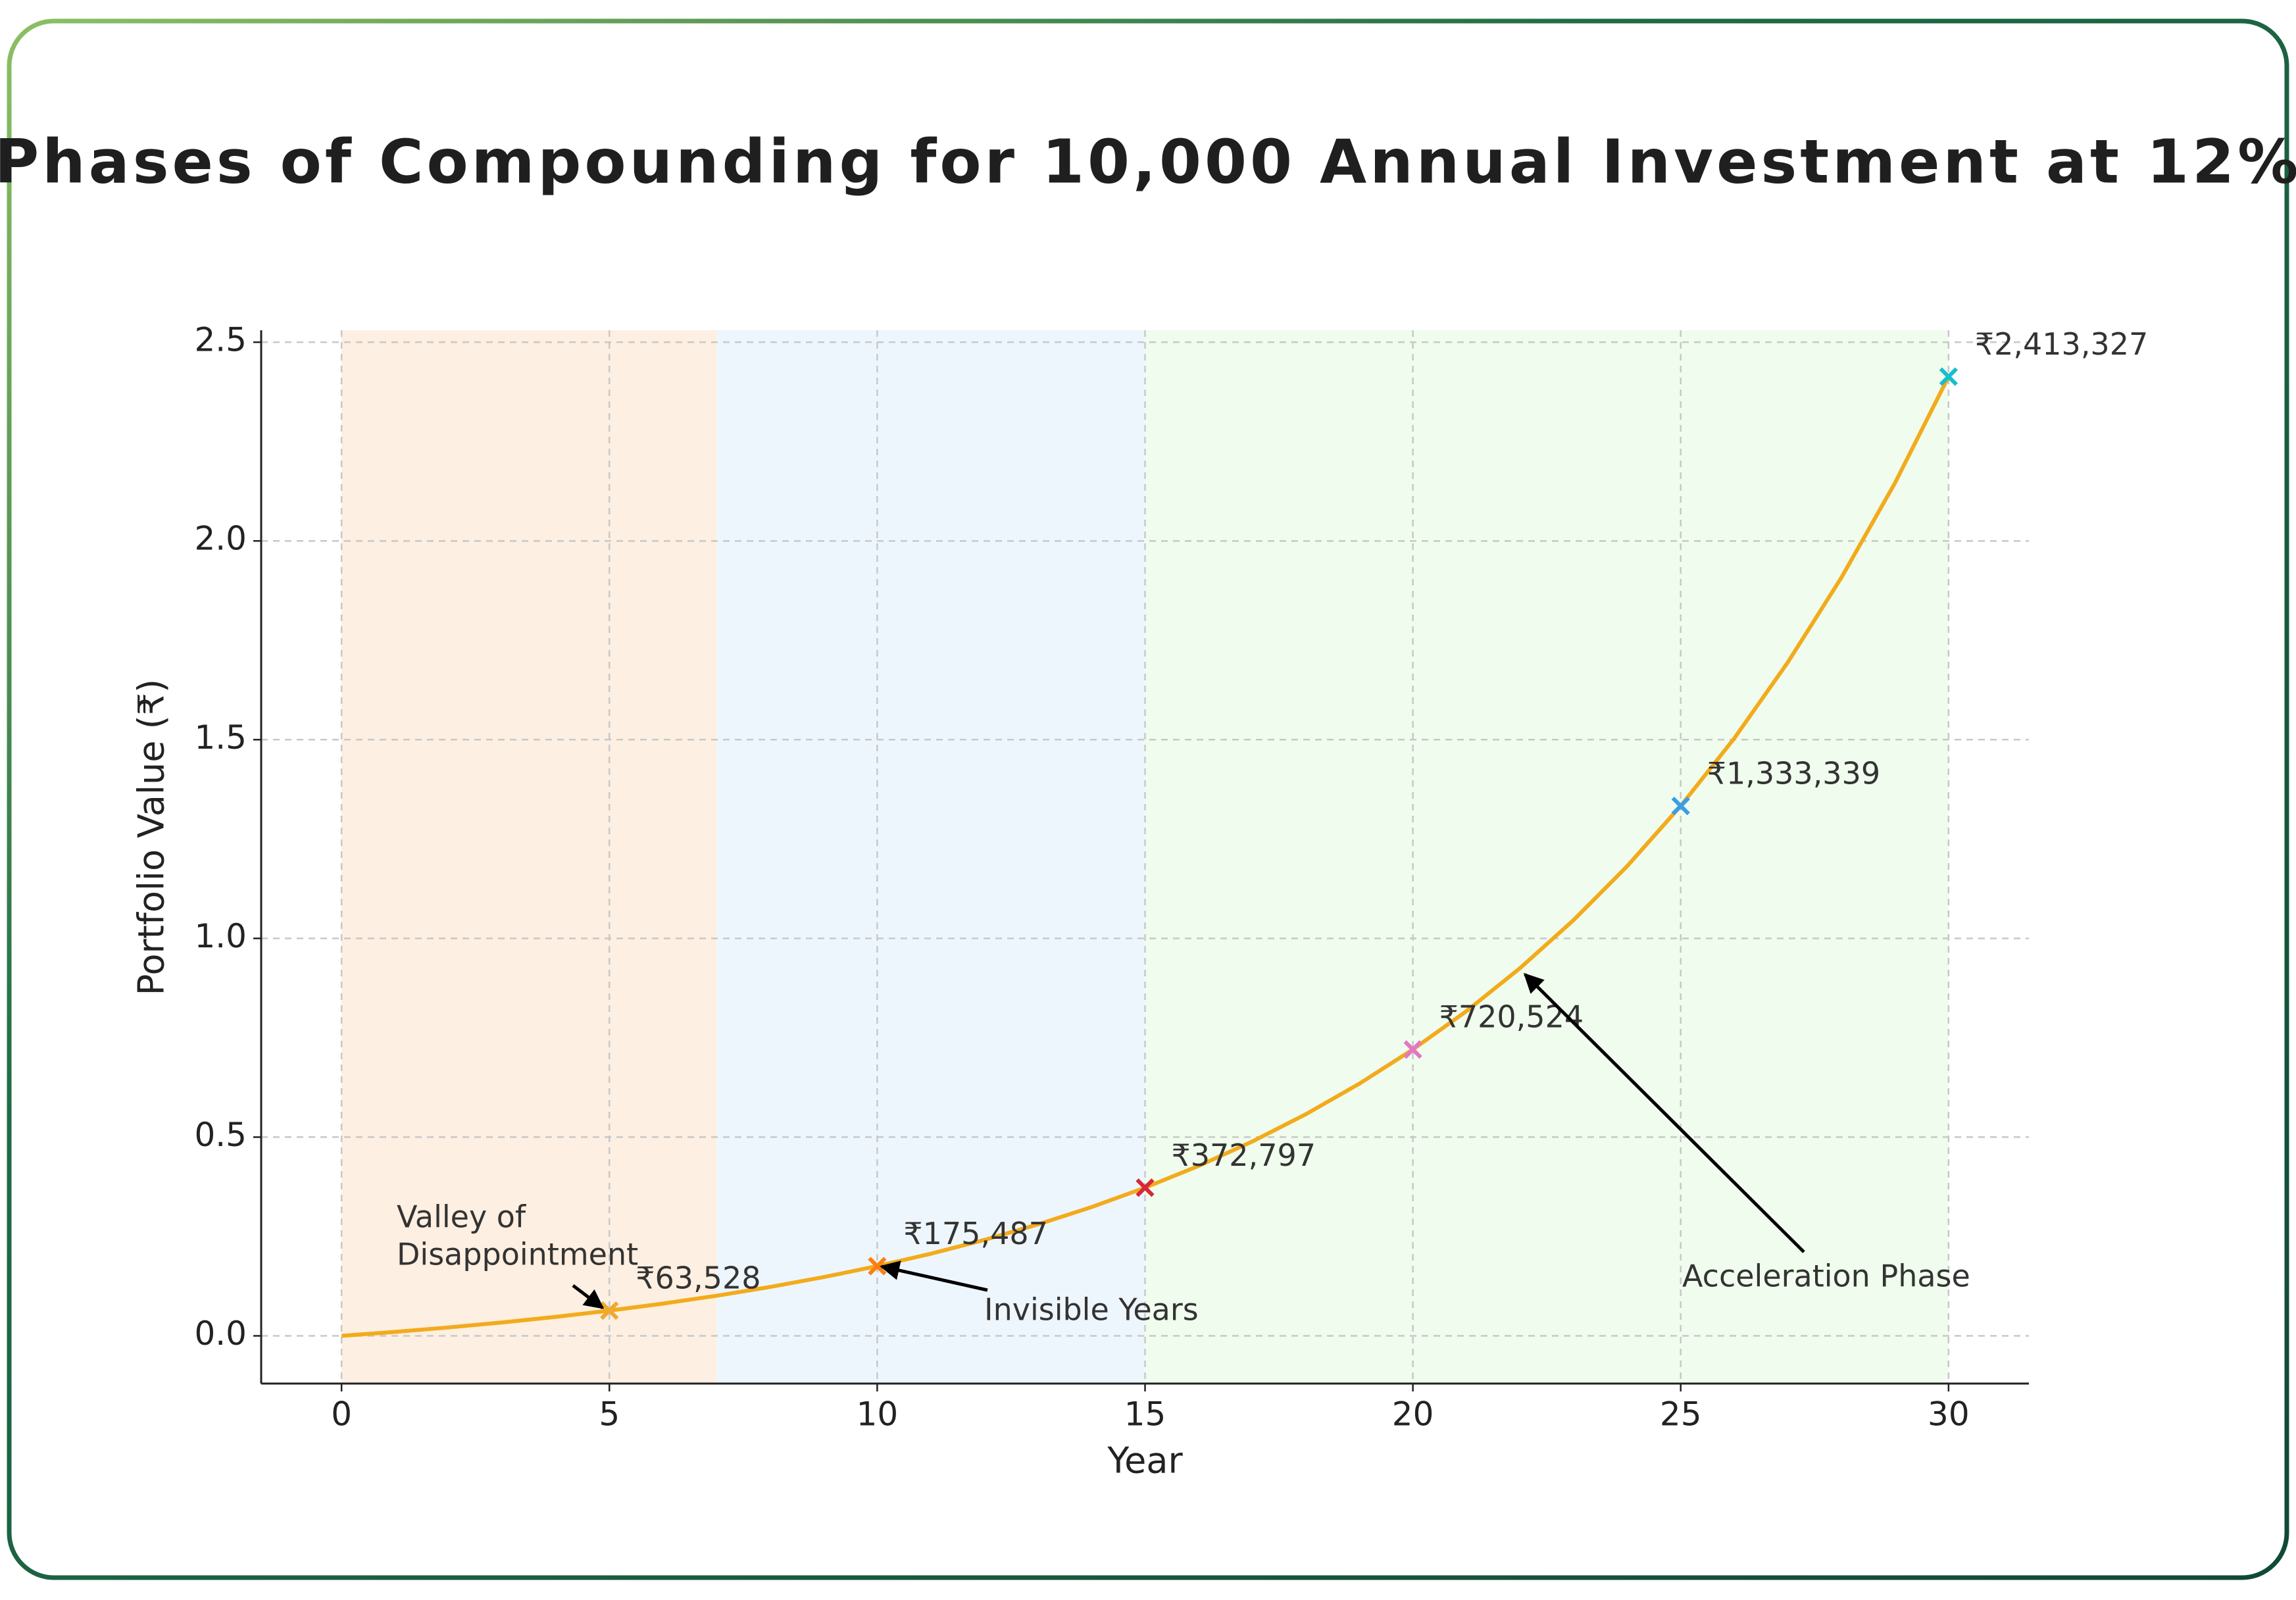 This screenshot has height=1600, width=2296. What do you see at coordinates (220, 1135) in the screenshot?
I see `y-tick-label: 0.5` at bounding box center [220, 1135].